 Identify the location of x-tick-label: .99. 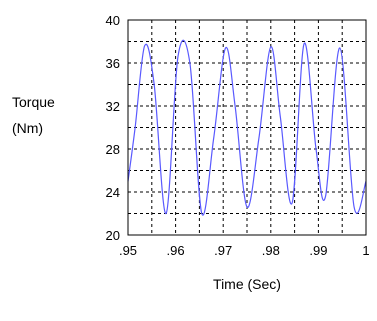
(318, 250).